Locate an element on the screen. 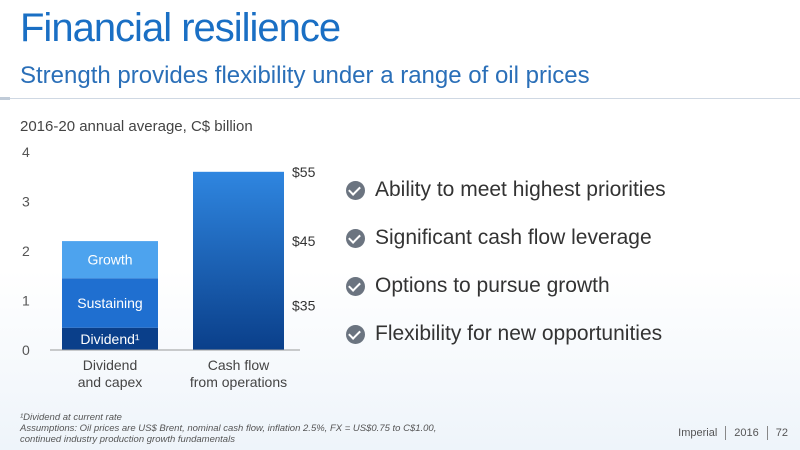  title-divider is located at coordinates (400, 98).